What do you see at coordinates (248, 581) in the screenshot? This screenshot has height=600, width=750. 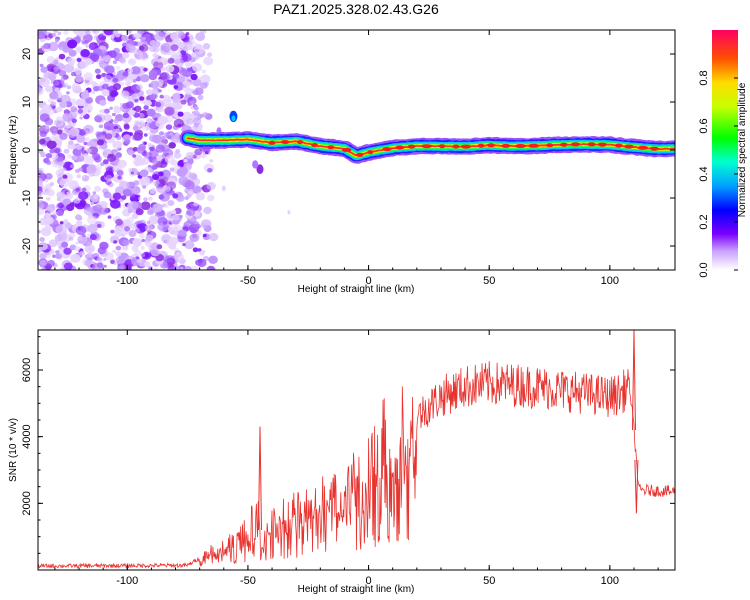 I see `snr-xtick-label: -50` at bounding box center [248, 581].